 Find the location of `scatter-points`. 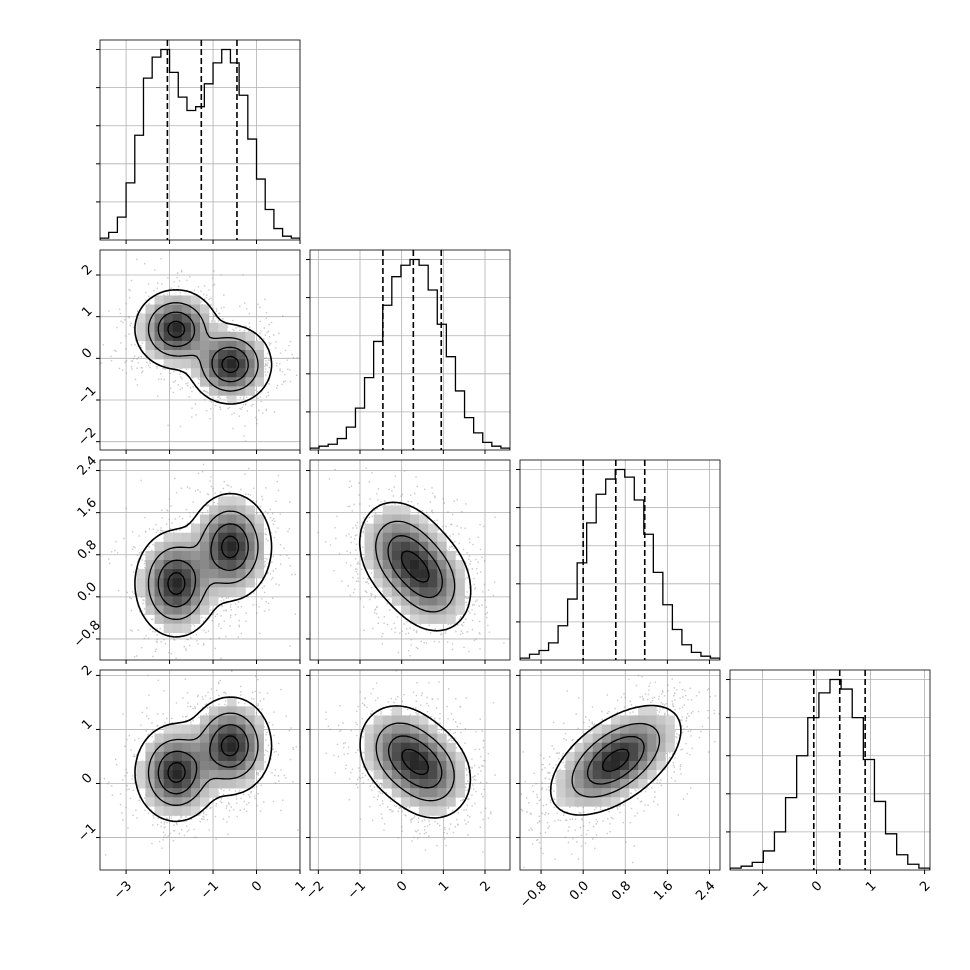

scatter-points is located at coordinates (620, 771).